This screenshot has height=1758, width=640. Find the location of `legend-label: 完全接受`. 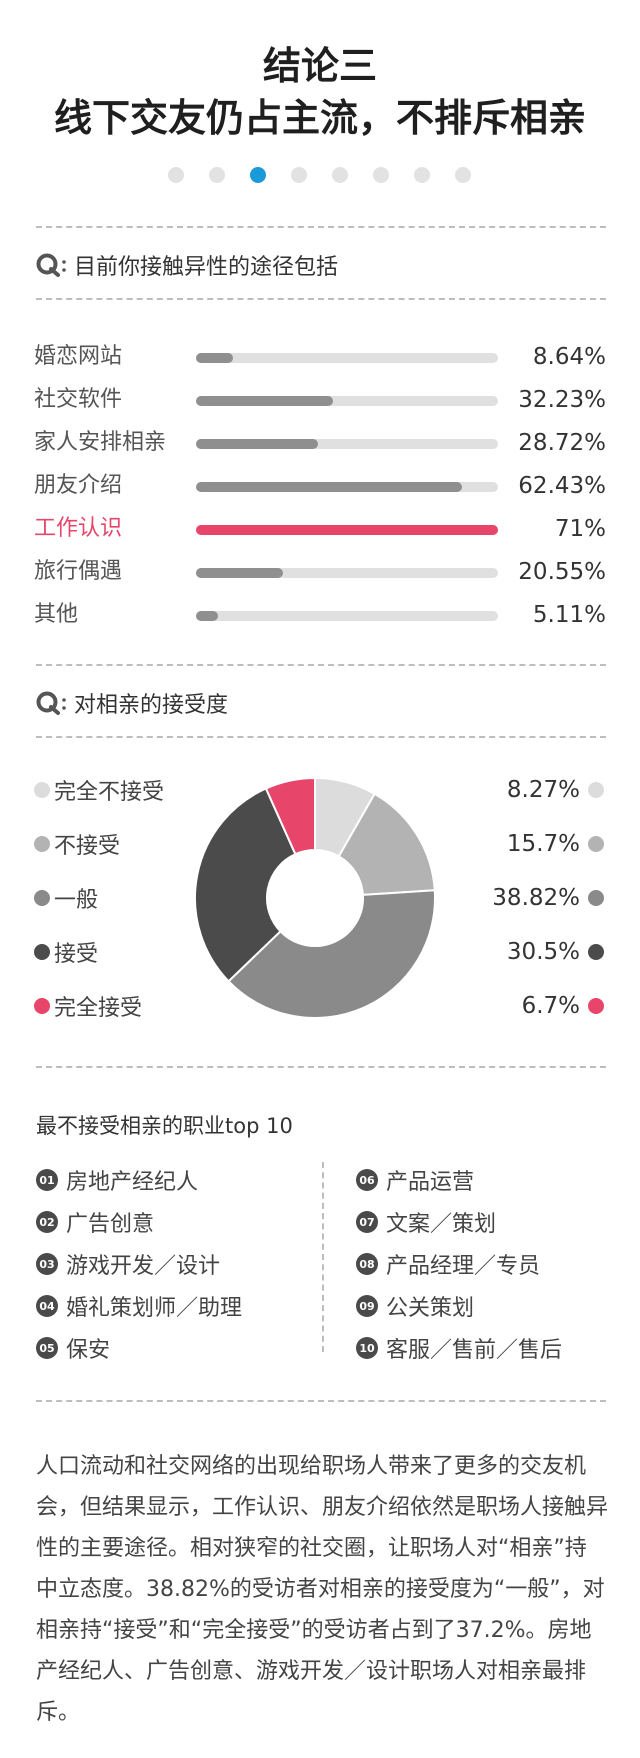

legend-label: 完全接受 is located at coordinates (98, 1008).